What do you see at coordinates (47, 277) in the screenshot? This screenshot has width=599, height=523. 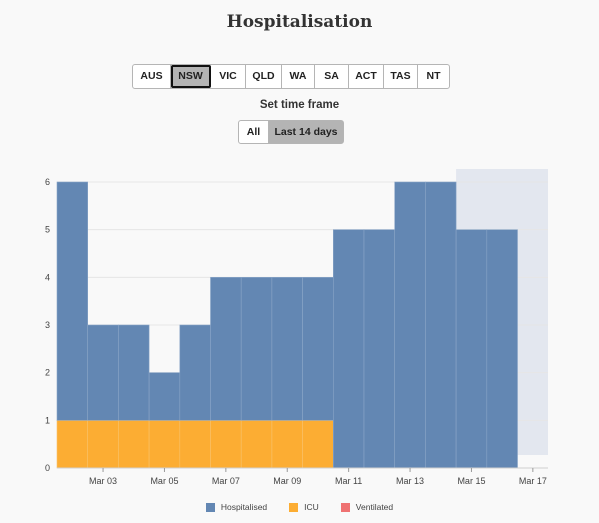 I see `y-tick-label: 4` at bounding box center [47, 277].